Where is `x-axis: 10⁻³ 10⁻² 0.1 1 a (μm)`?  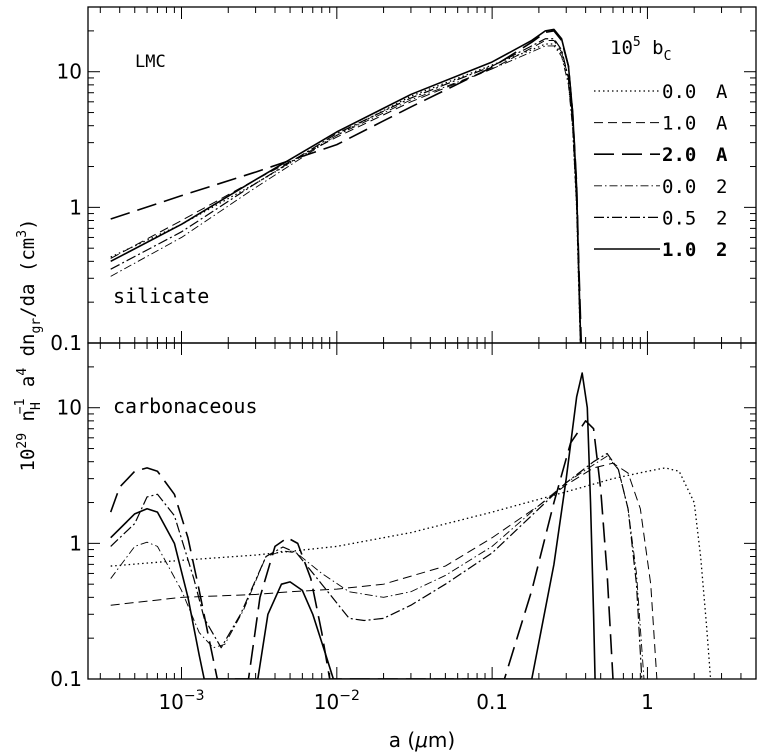
x-axis: 10⁻³ 10⁻² 0.1 1 a (μm) is located at coordinates (405, 720).